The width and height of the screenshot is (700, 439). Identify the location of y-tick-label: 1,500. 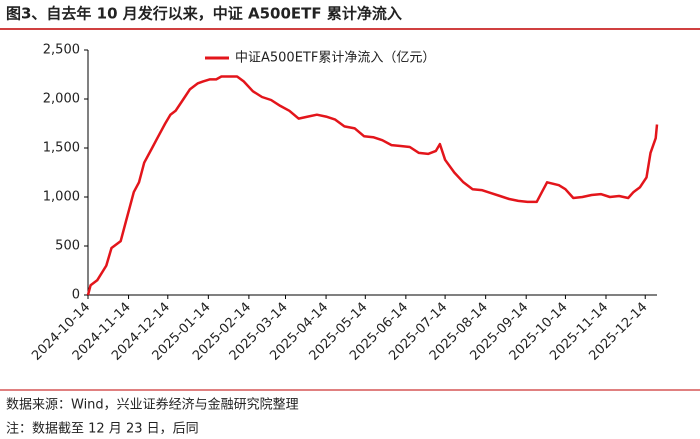
(61, 148).